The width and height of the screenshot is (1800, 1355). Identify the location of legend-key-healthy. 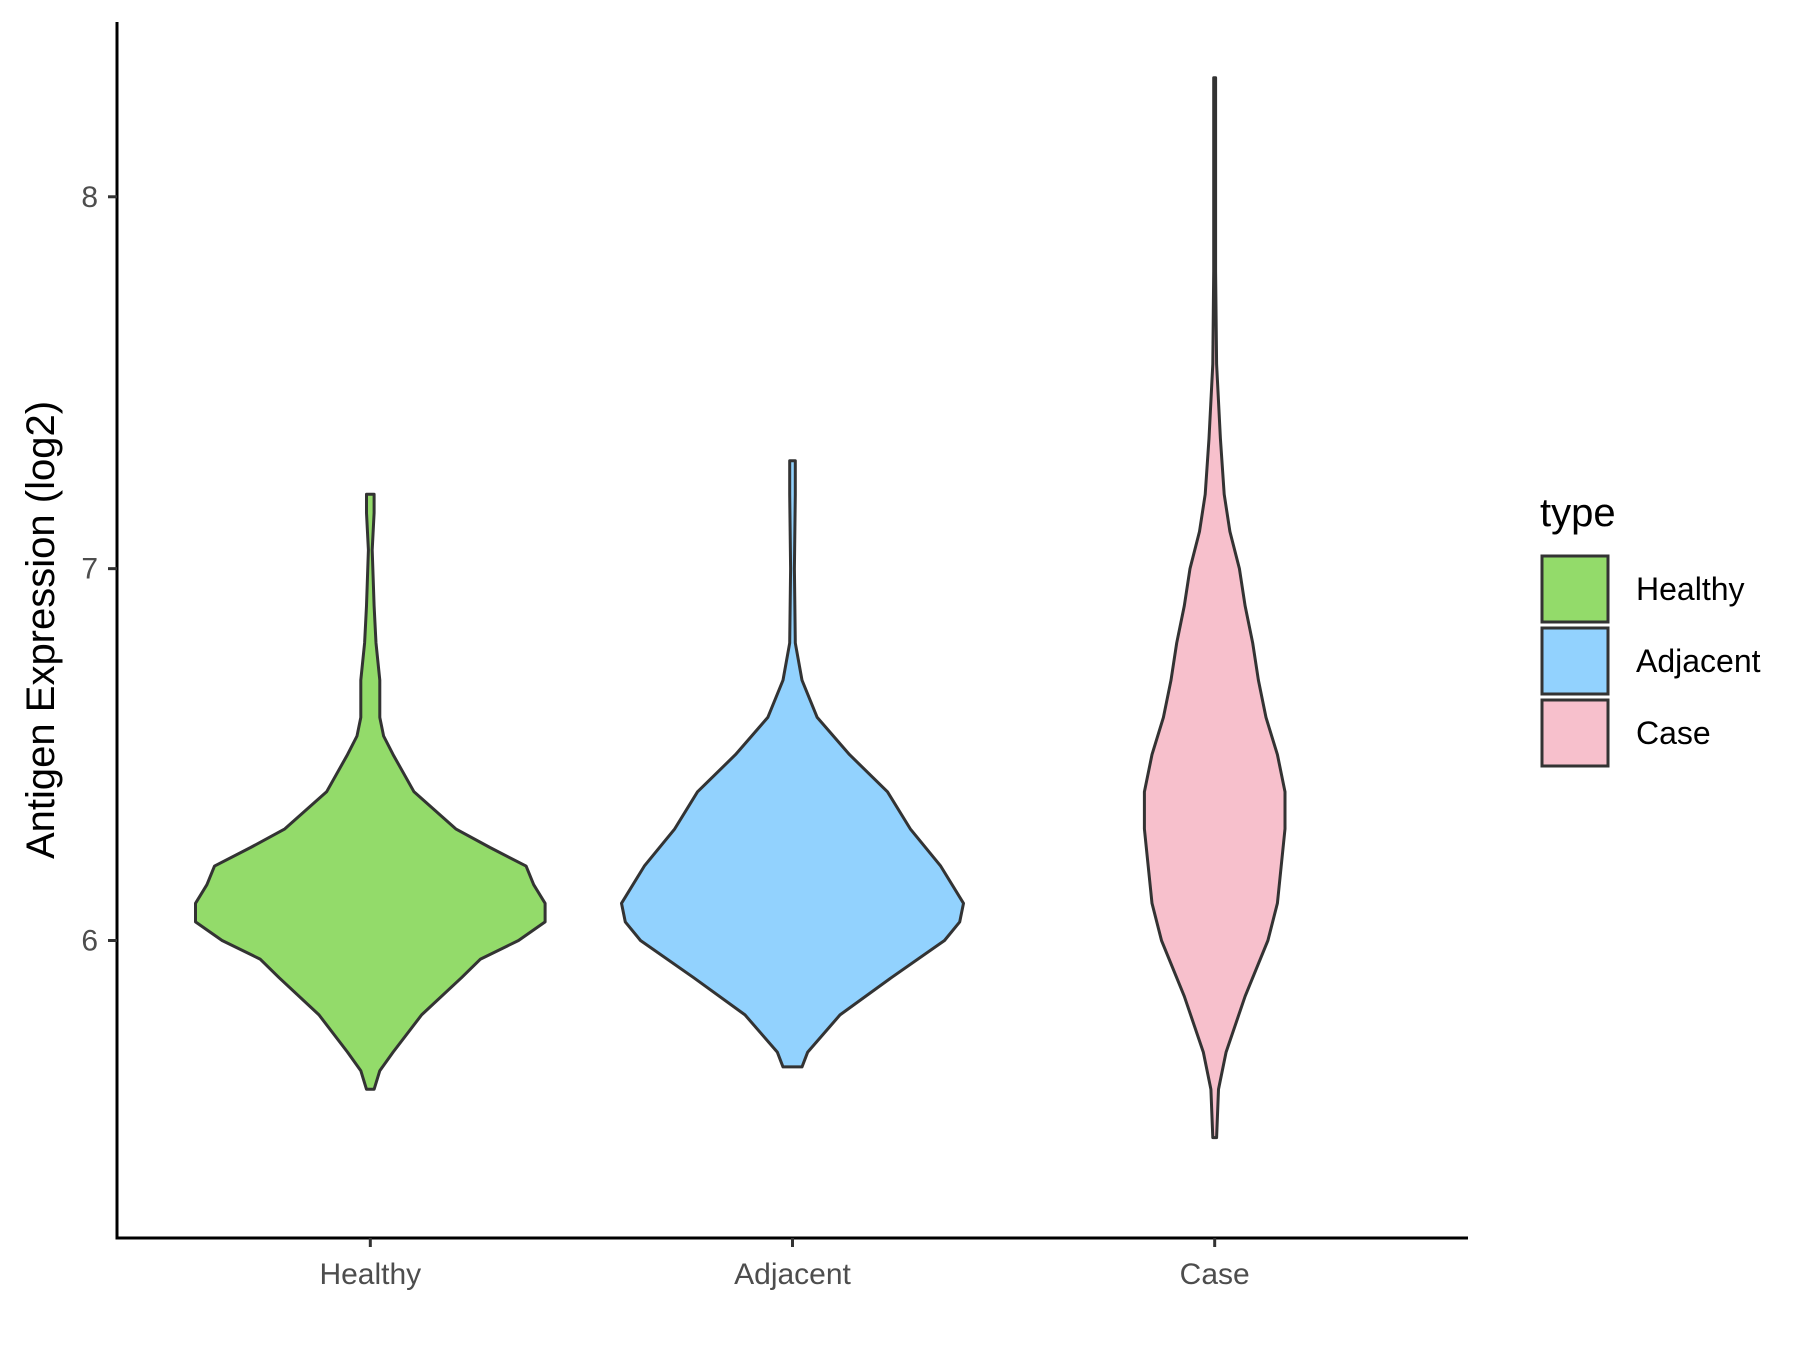
(1575, 589).